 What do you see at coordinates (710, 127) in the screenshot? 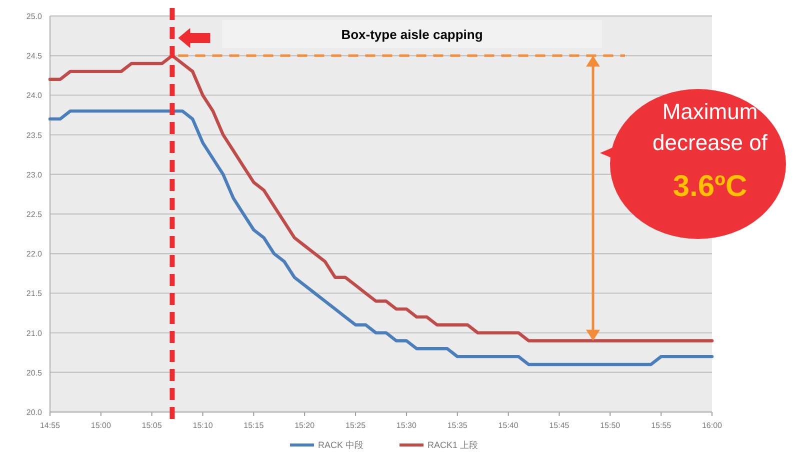
I see `annotation: Maximum decrease of` at bounding box center [710, 127].